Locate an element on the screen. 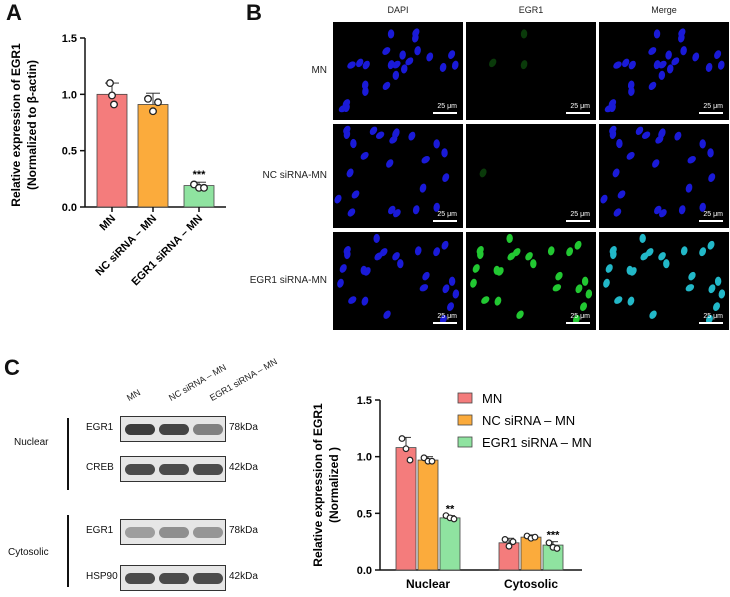  chart-c-ytick-label: 1.5 is located at coordinates (364, 401).